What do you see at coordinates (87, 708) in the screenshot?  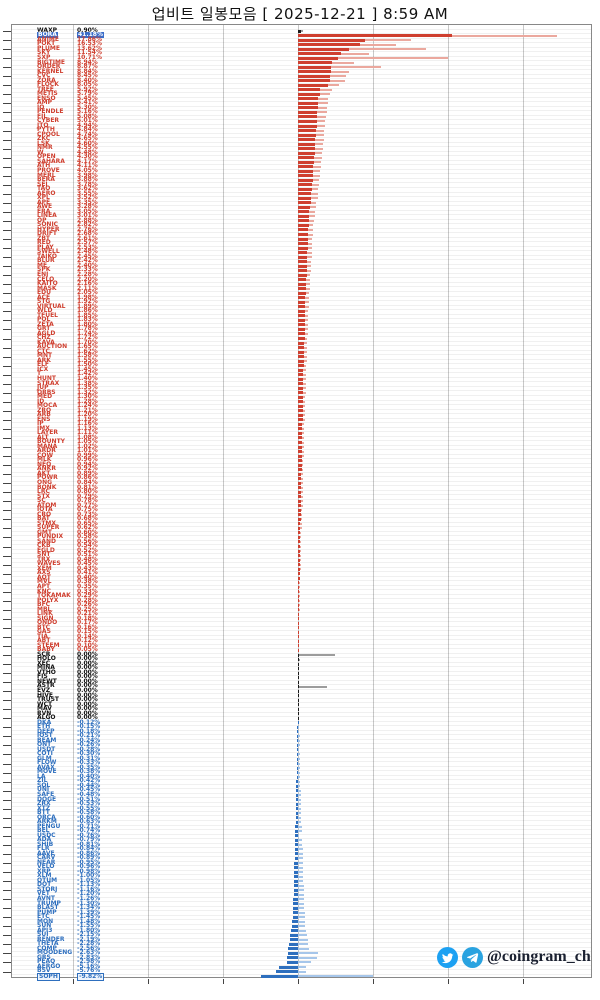 I see `change-value-MAV: 0.00%` at bounding box center [87, 708].